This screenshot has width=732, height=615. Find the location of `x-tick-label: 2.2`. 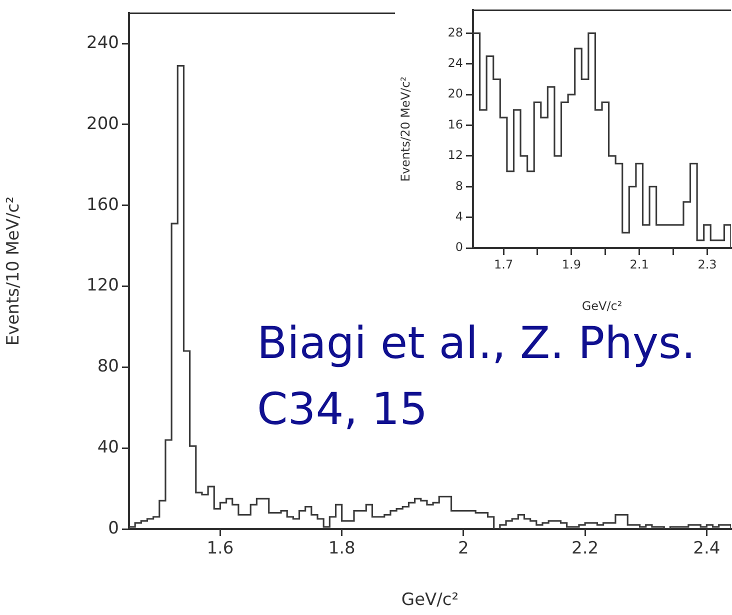

x-tick-label: 2.2 is located at coordinates (585, 548).